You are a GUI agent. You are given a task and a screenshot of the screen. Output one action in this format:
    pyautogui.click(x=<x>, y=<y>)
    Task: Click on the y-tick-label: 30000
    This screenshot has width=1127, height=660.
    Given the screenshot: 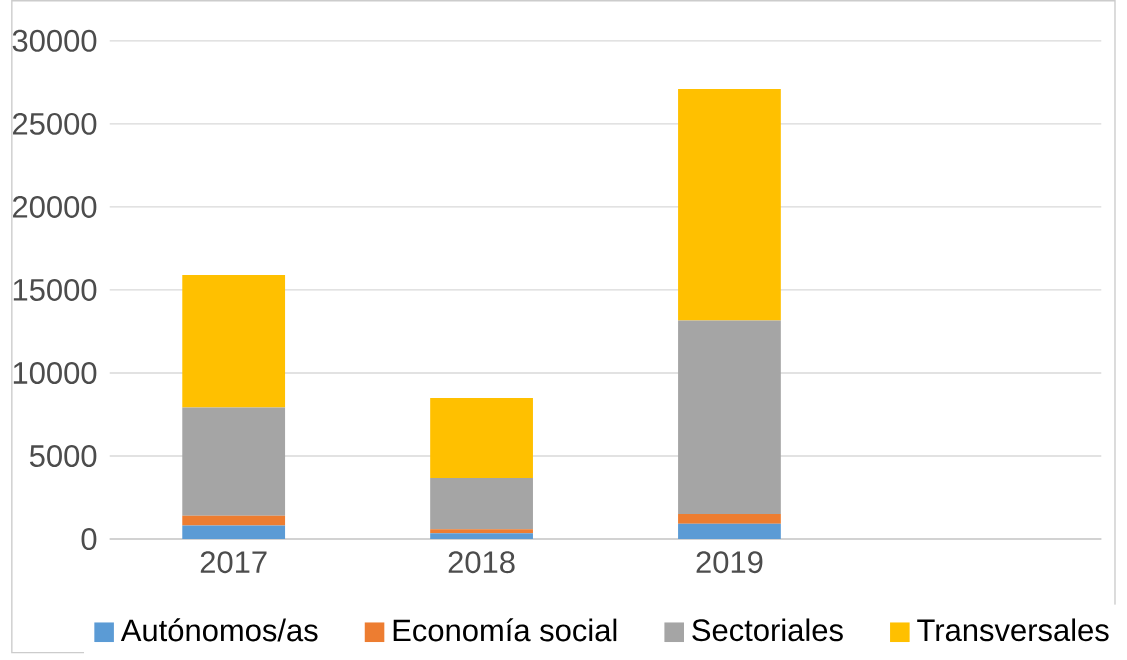 What is the action you would take?
    pyautogui.click(x=54, y=40)
    